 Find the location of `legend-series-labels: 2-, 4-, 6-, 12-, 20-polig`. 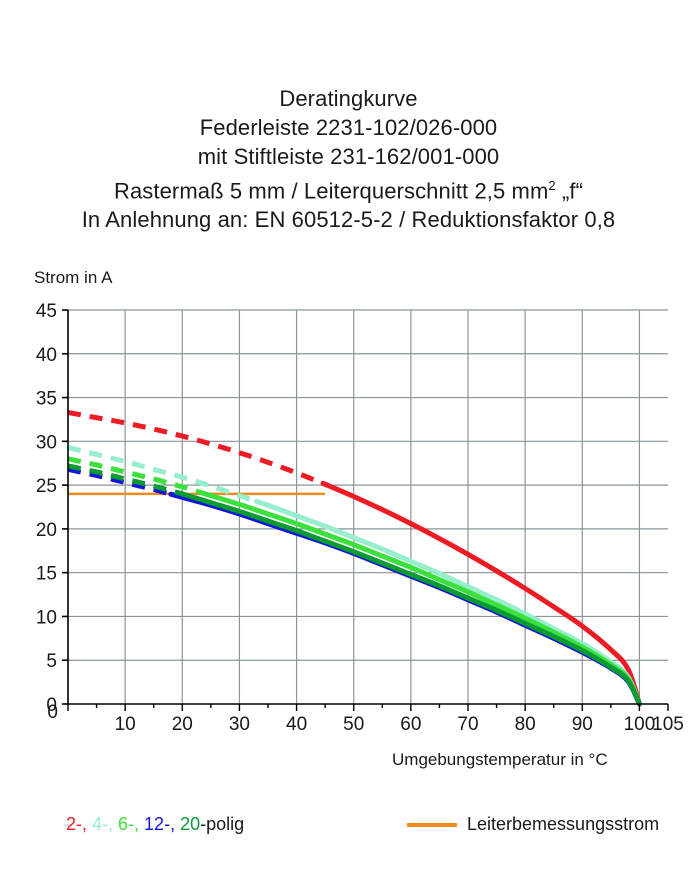

legend-series-labels: 2-, 4-, 6-, 12-, 20-polig is located at coordinates (155, 824).